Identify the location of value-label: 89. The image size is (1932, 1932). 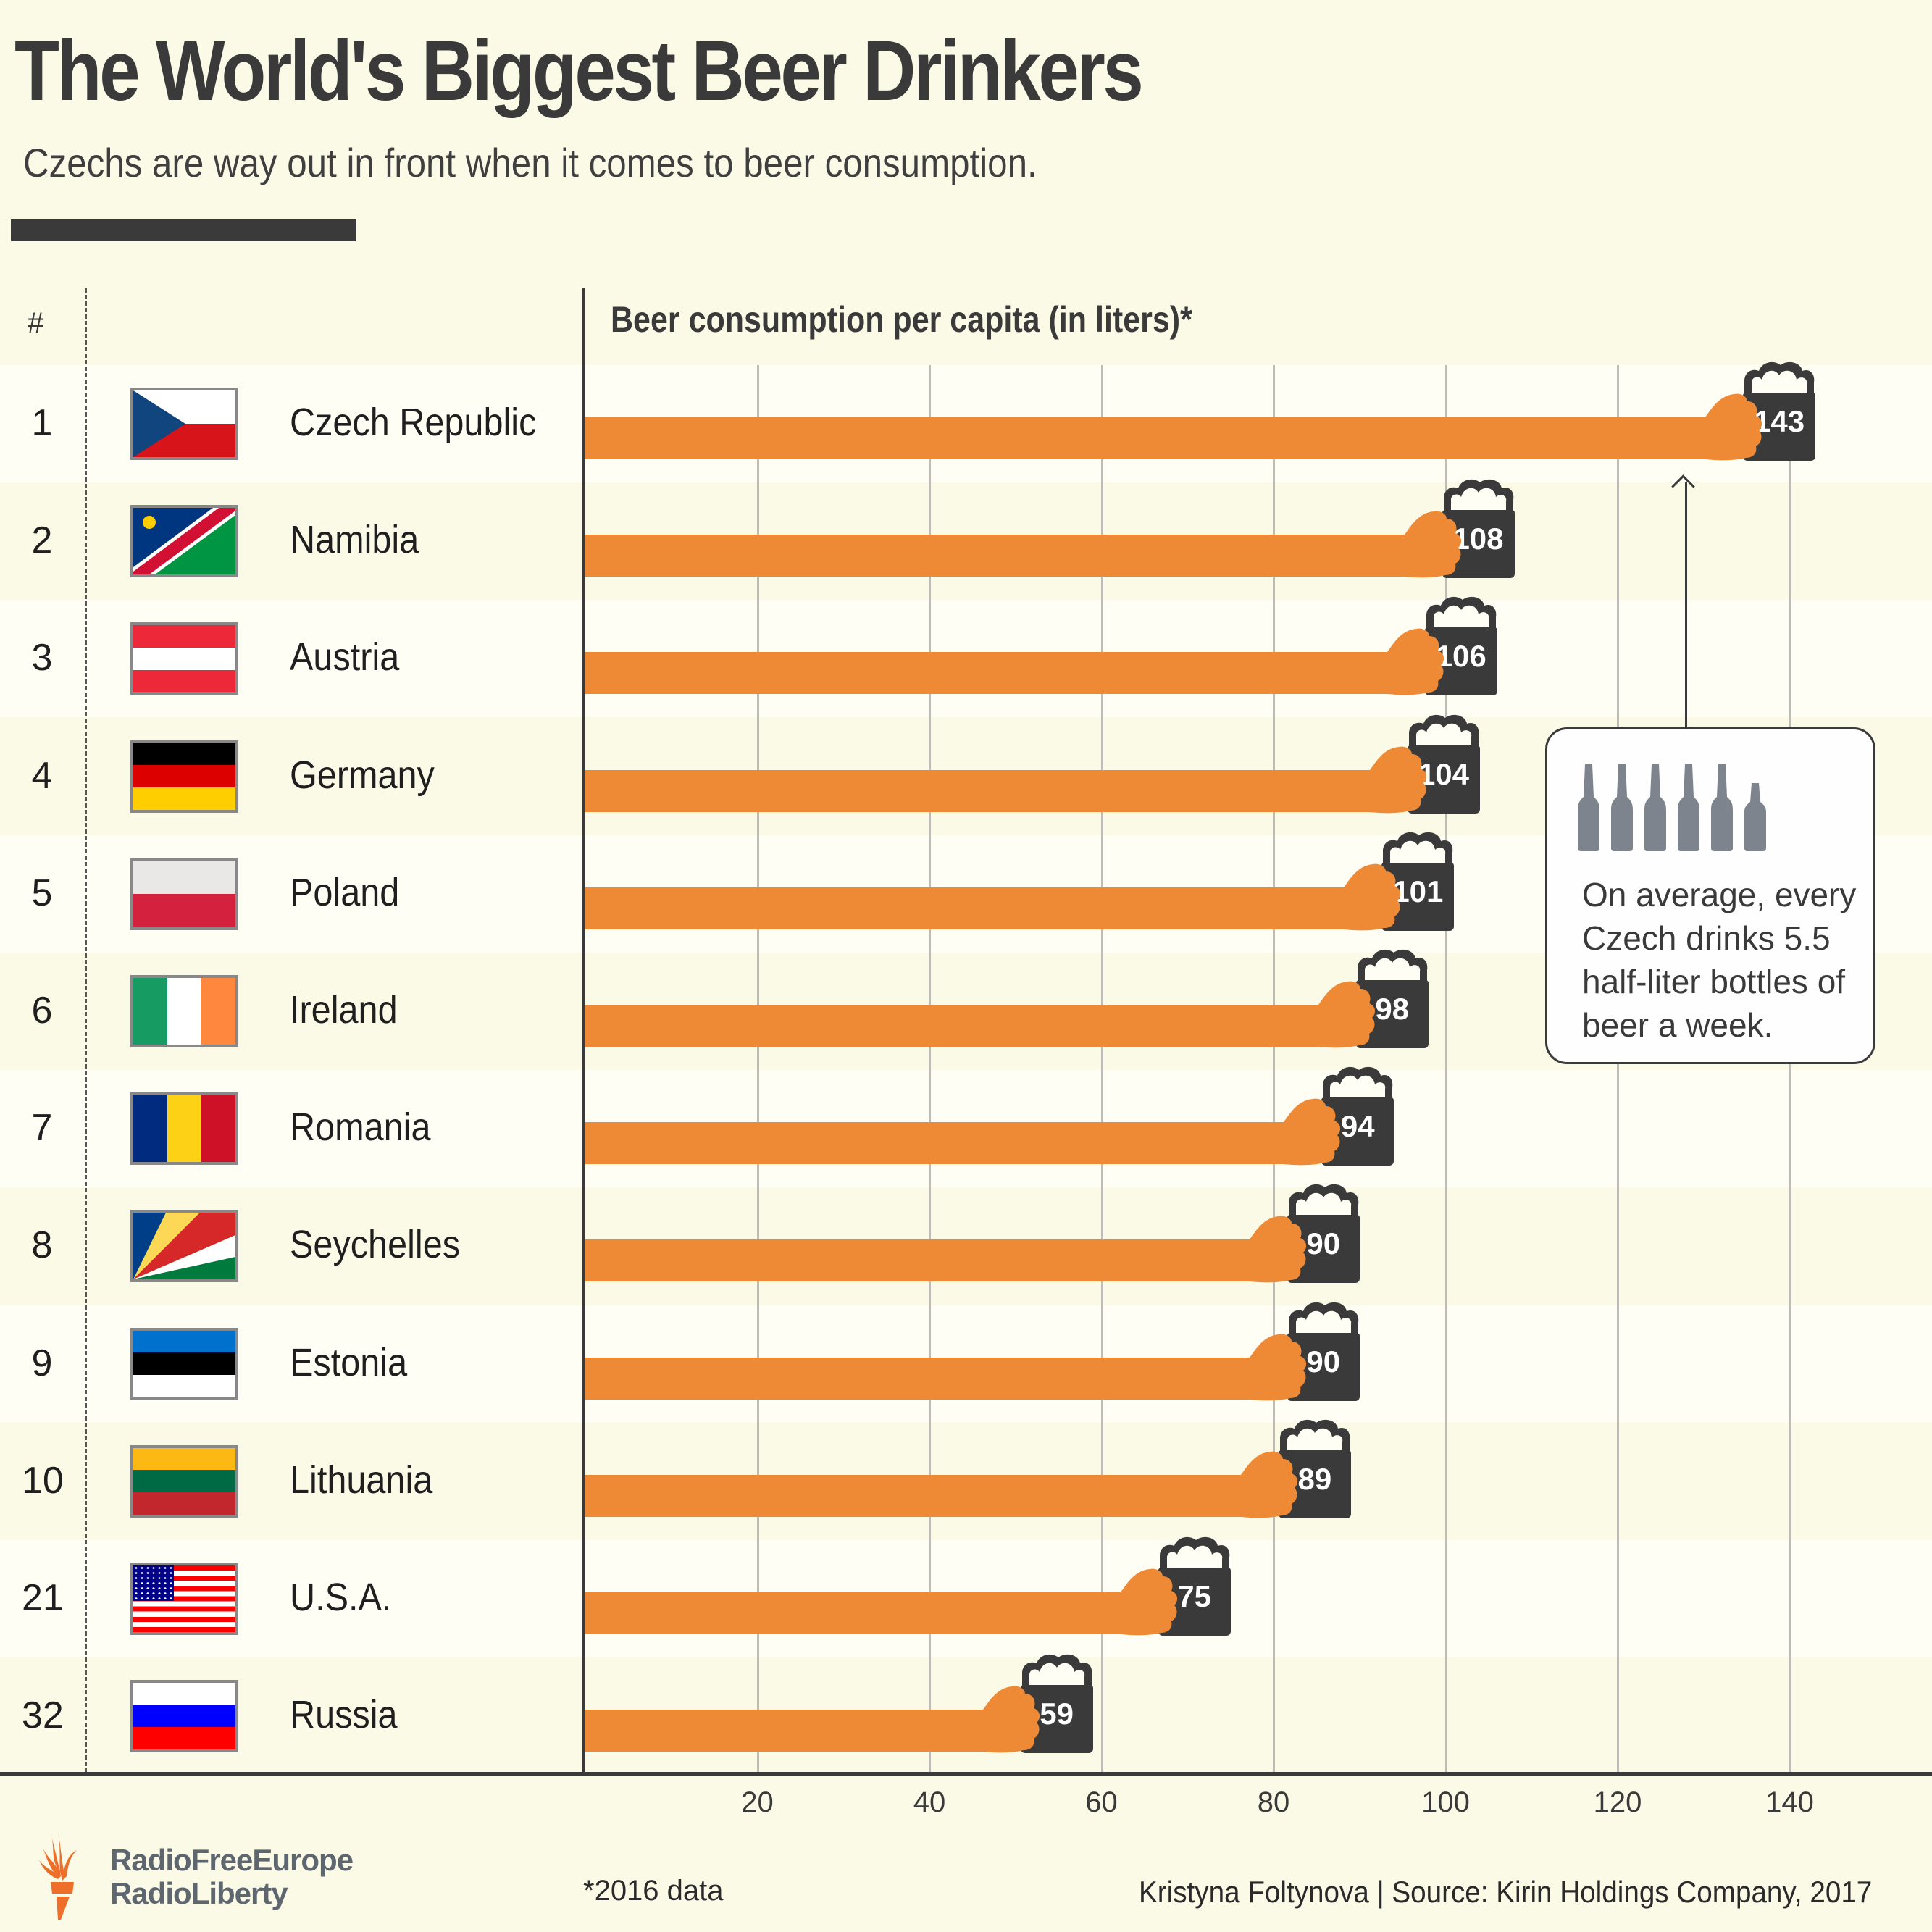
(1314, 1478).